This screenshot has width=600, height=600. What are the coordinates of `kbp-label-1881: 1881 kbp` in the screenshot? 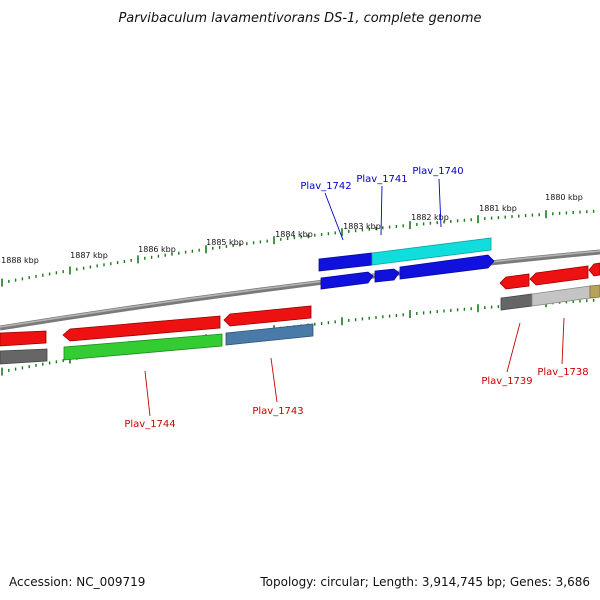 It's located at (498, 208).